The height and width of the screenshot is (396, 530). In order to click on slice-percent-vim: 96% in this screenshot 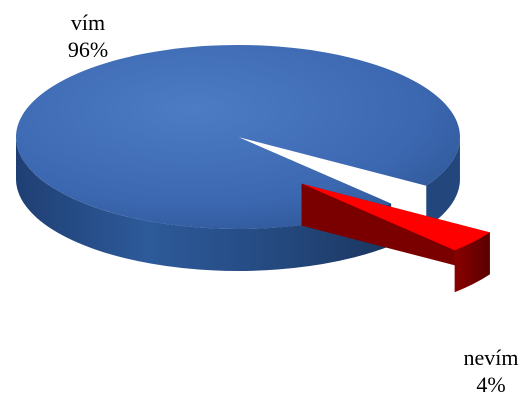, I will do `click(88, 49)`.